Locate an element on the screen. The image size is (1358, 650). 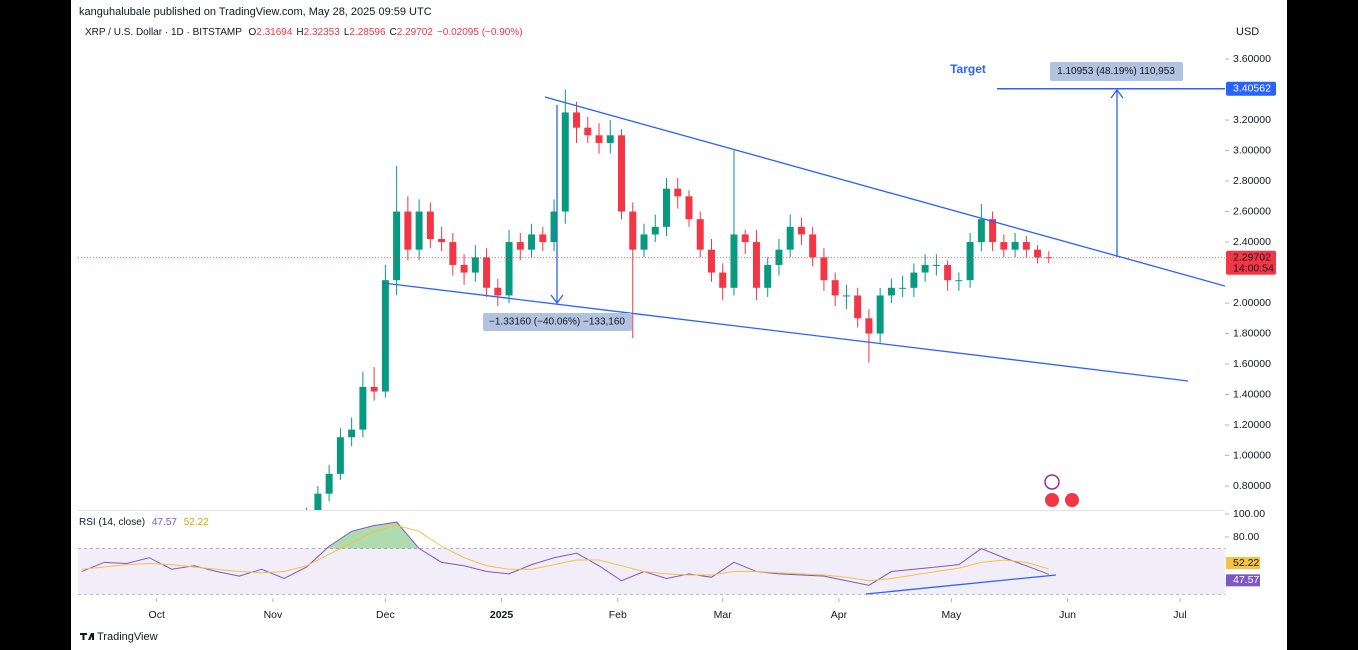
target-box is located at coordinates (1251, 88).